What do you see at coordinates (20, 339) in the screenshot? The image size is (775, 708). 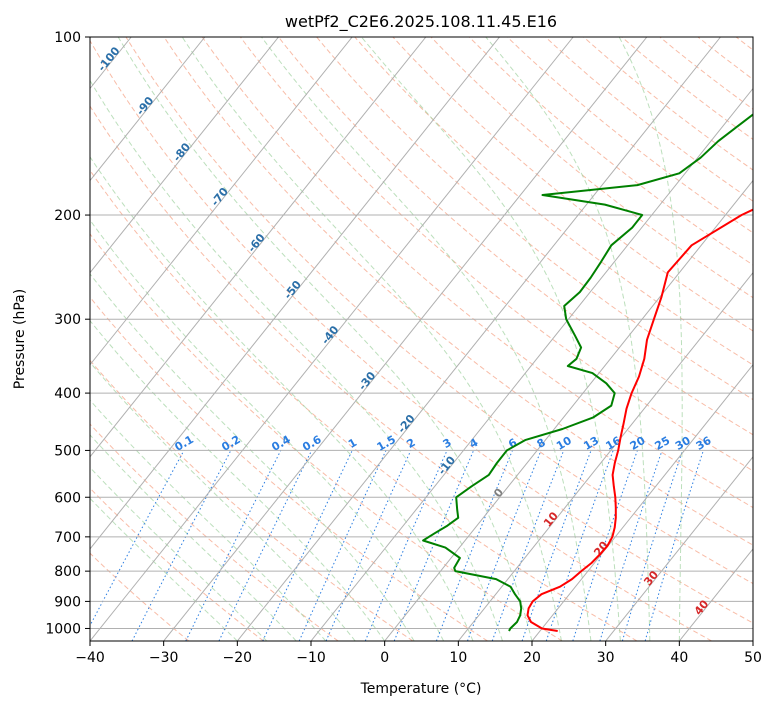 I see `y-axis-label: Pressure (hPa)` at bounding box center [20, 339].